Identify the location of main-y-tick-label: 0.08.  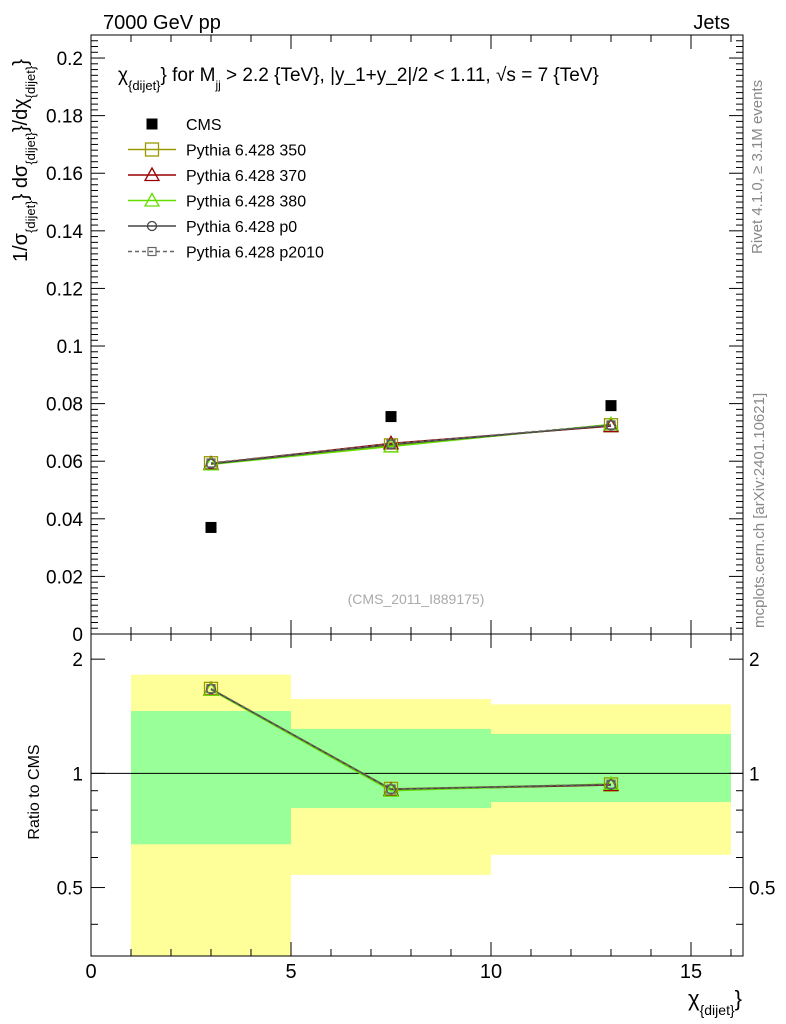
(64, 405).